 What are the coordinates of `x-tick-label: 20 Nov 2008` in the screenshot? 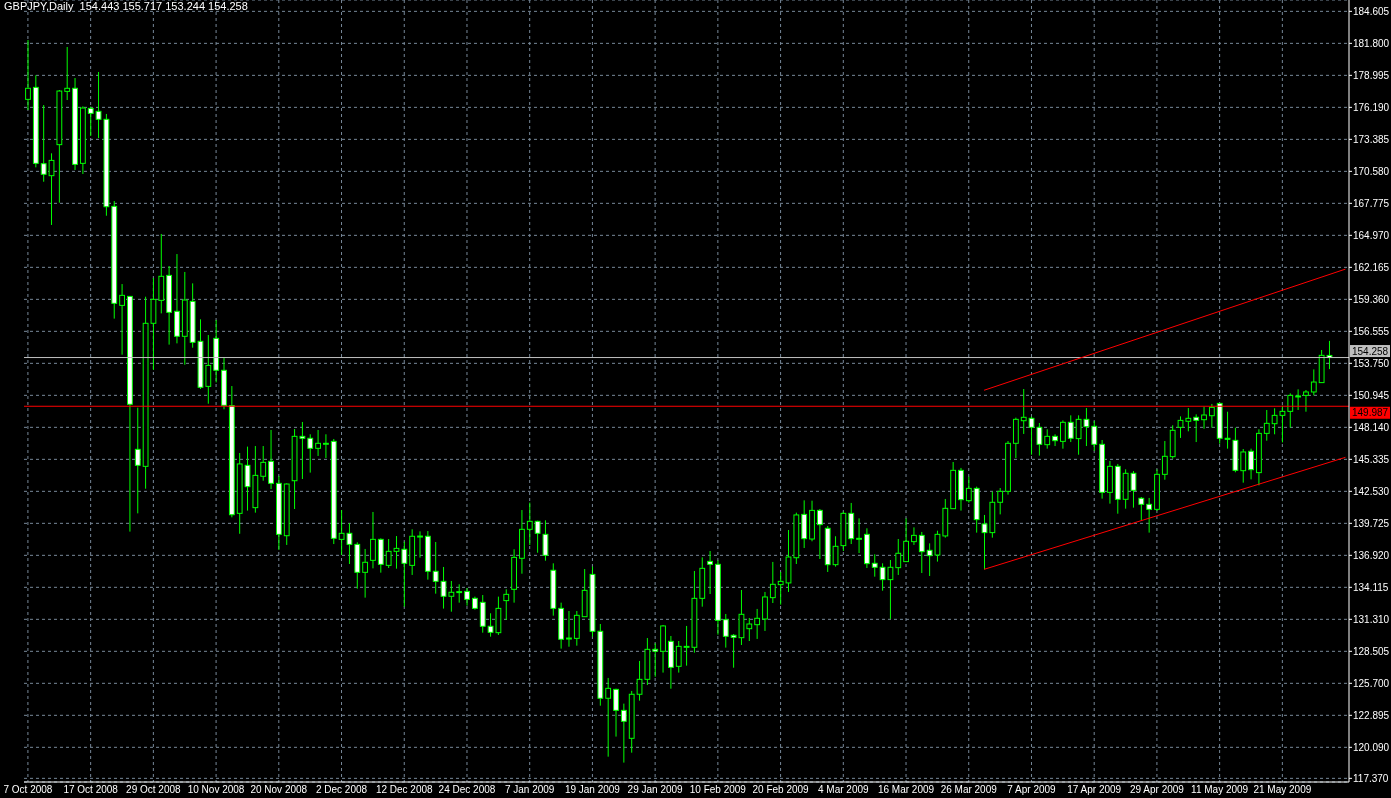 It's located at (279, 789).